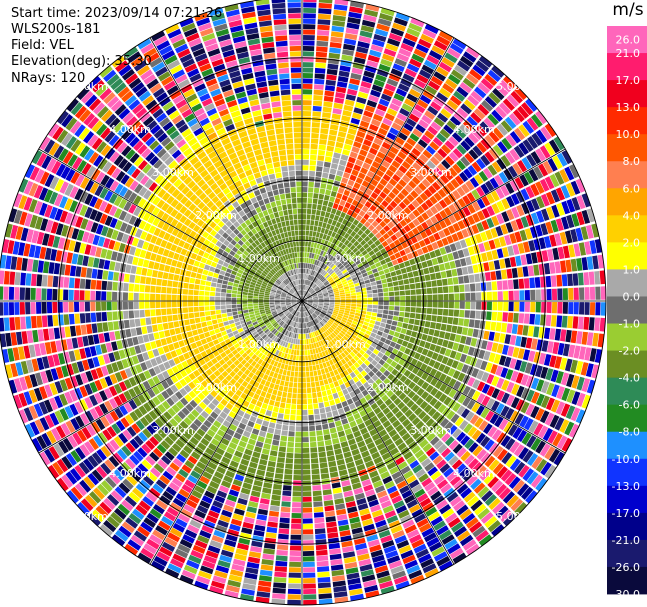 The height and width of the screenshot is (607, 647). What do you see at coordinates (632, 215) in the screenshot?
I see `colorbar-tick-label: 4.0` at bounding box center [632, 215].